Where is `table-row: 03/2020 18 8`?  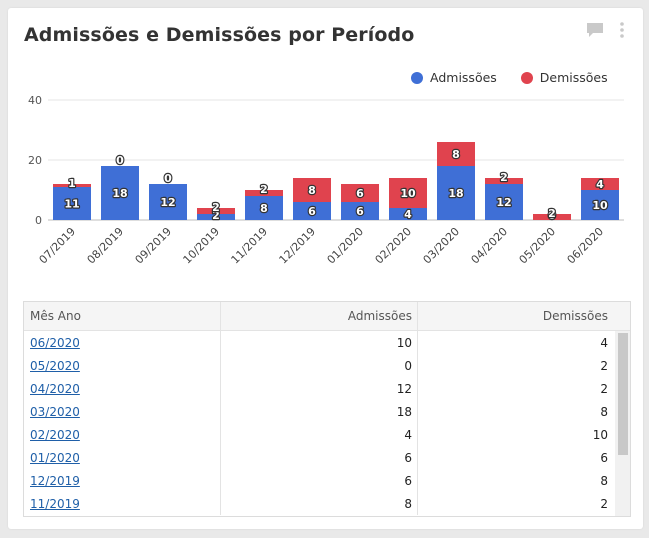
table-row: 03/2020 18 8 is located at coordinates (319, 411).